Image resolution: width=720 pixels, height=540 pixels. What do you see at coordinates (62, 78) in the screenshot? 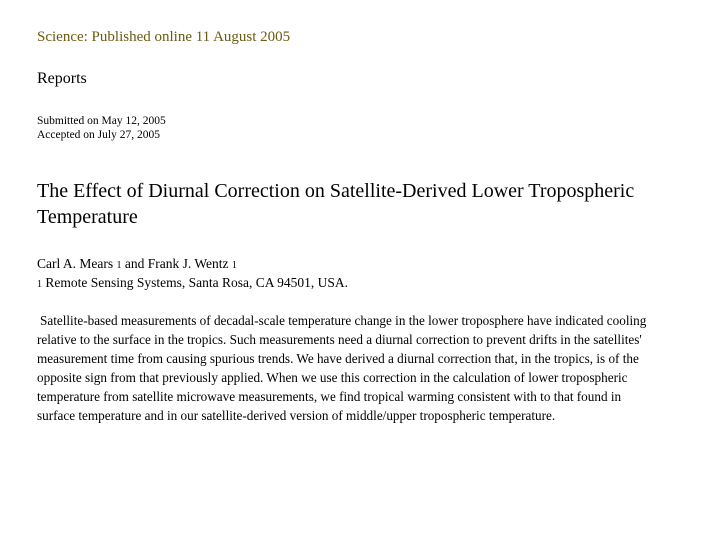
I see `section-label: Reports` at bounding box center [62, 78].